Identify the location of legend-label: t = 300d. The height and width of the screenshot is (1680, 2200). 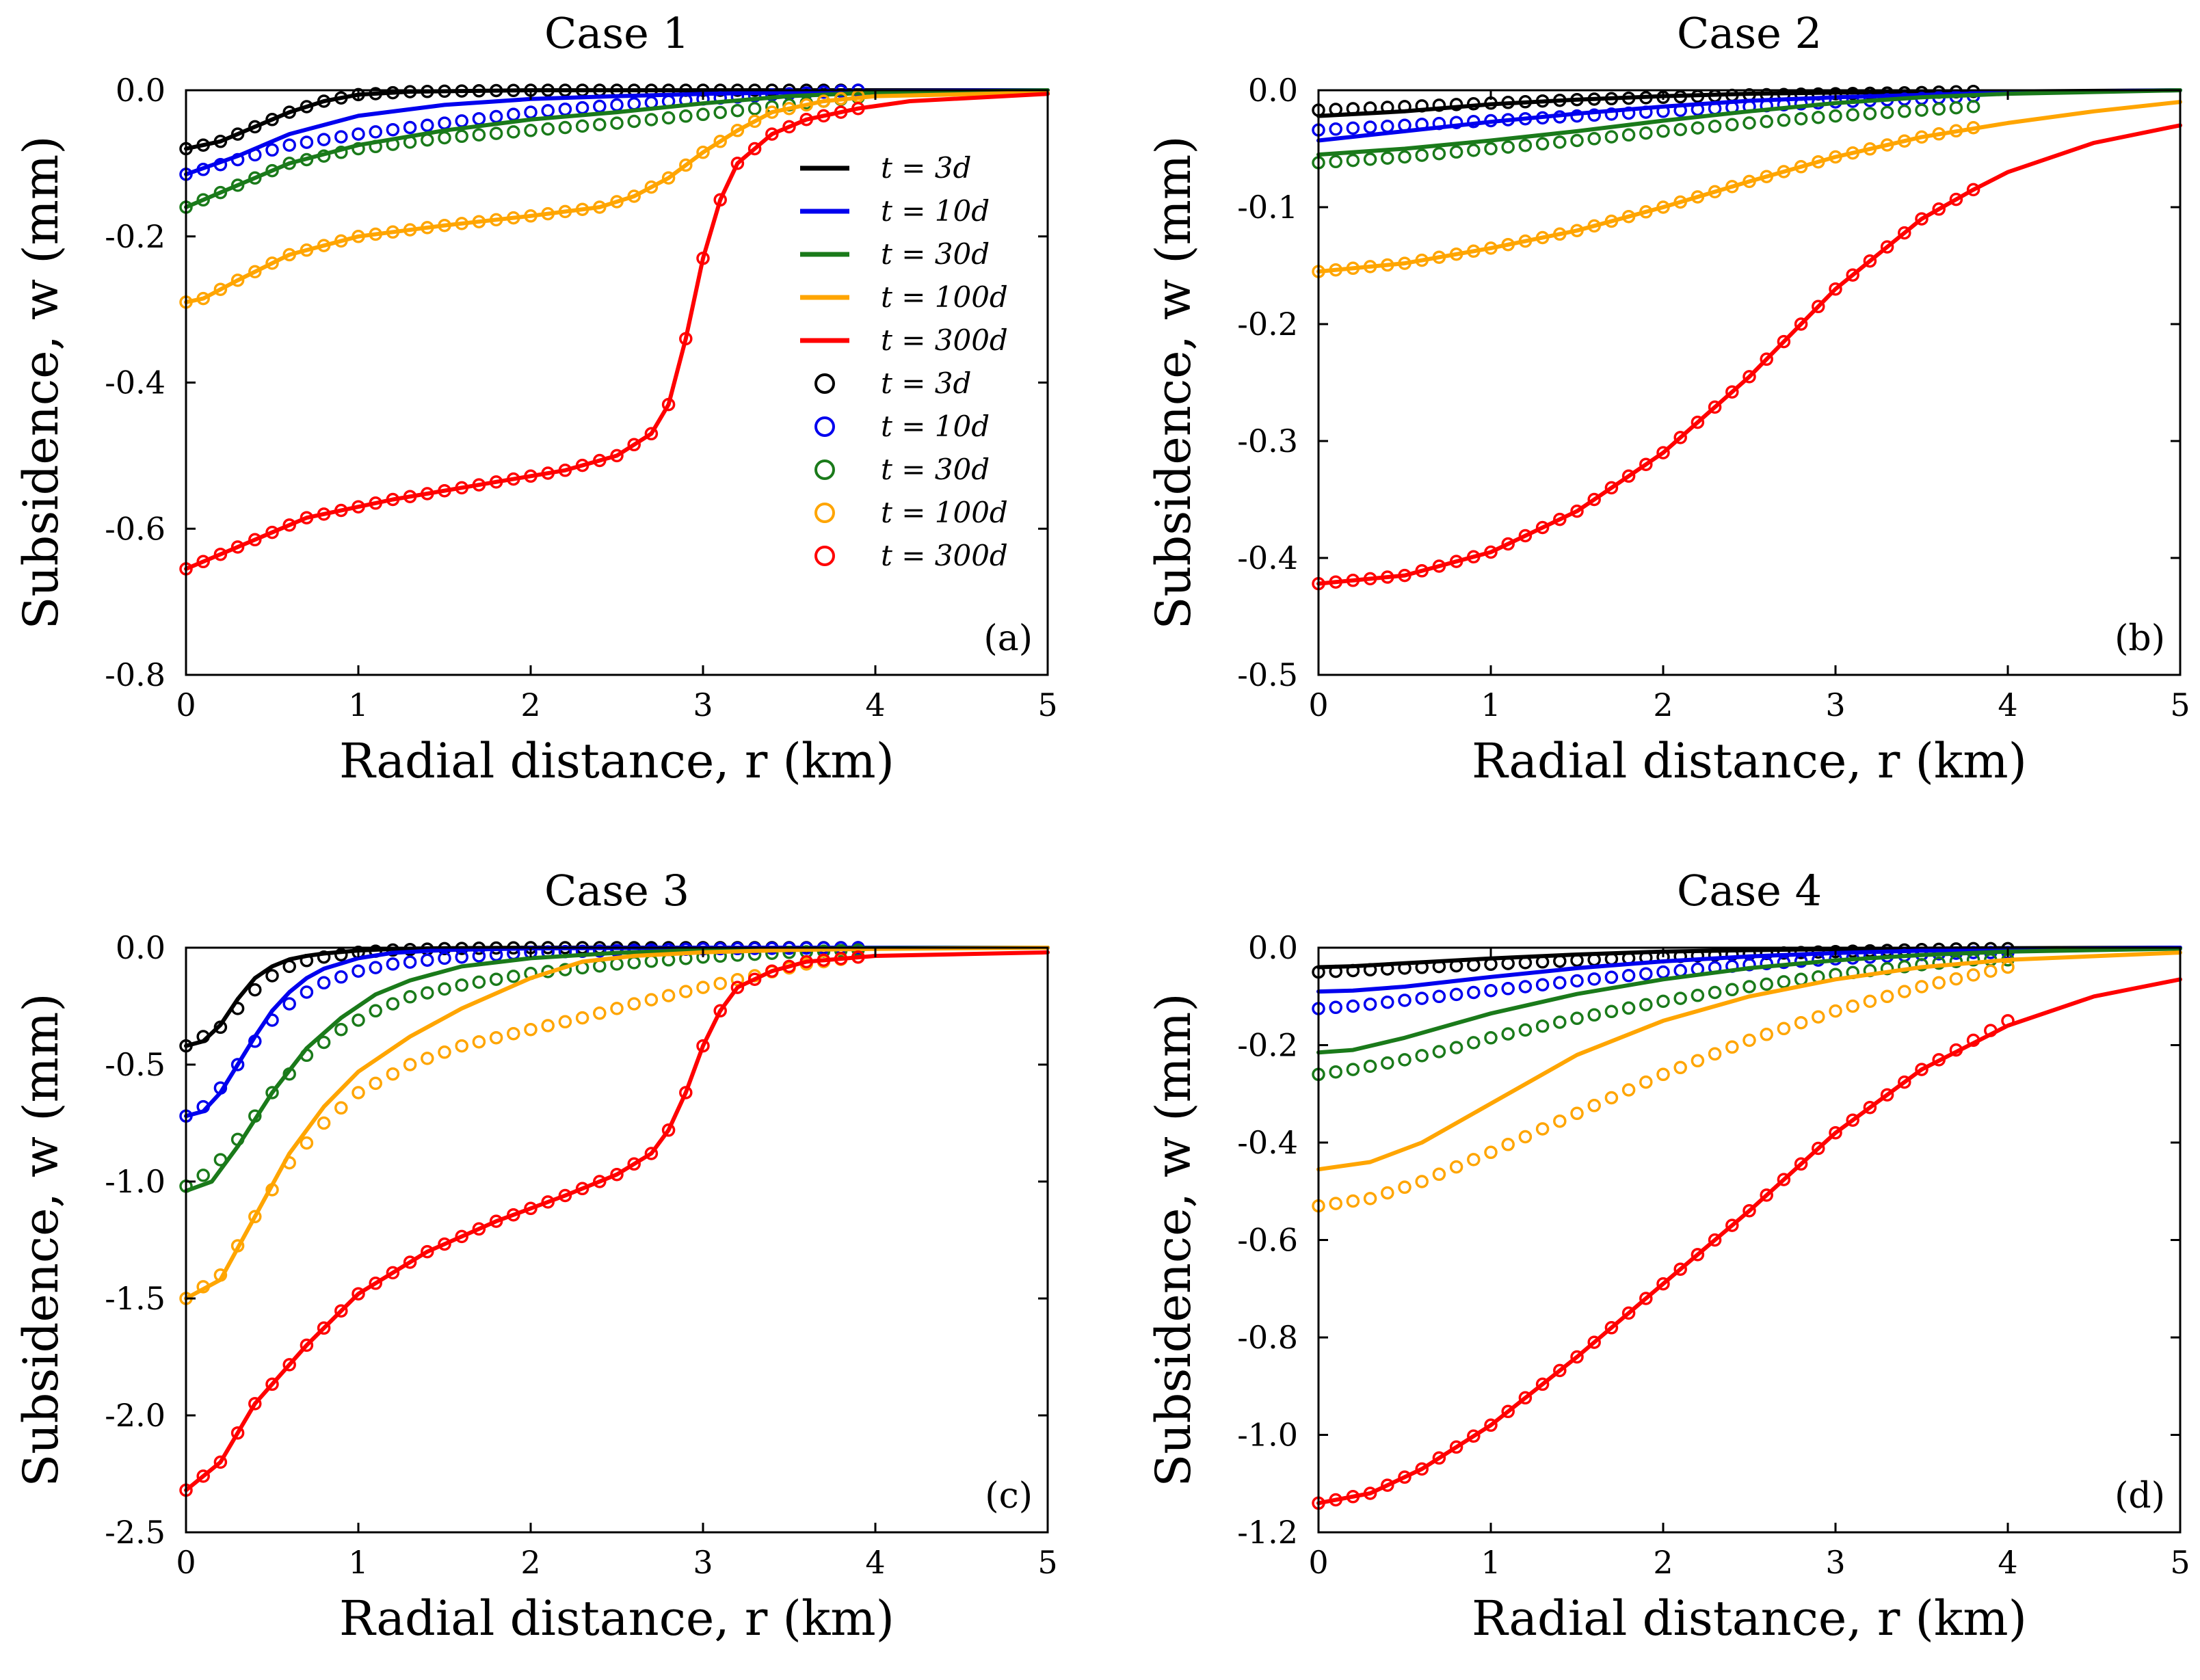
(944, 340).